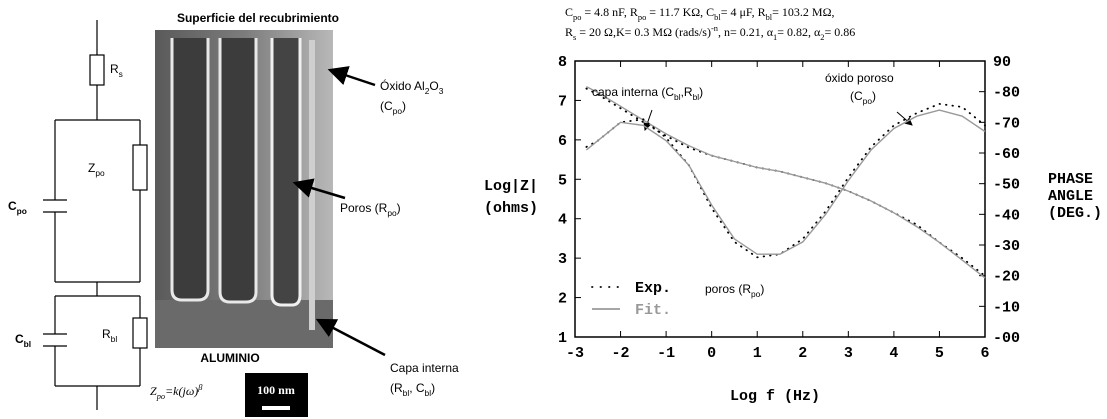  I want to click on arrows, so click(339, 211).